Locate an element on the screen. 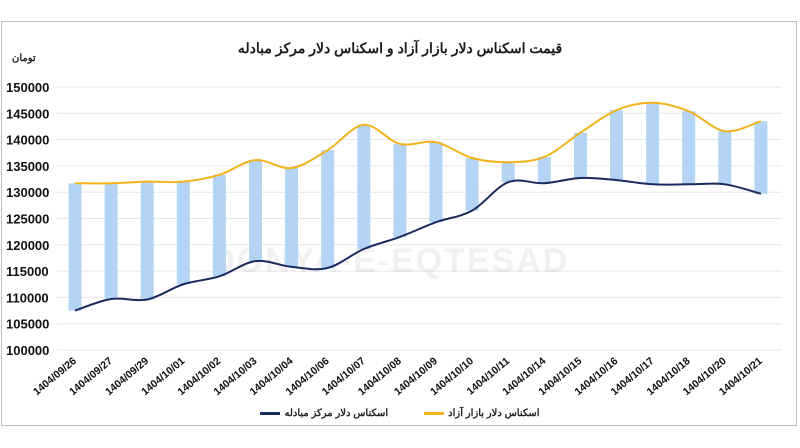  y-axis-unit-label: تومان is located at coordinates (24, 58).